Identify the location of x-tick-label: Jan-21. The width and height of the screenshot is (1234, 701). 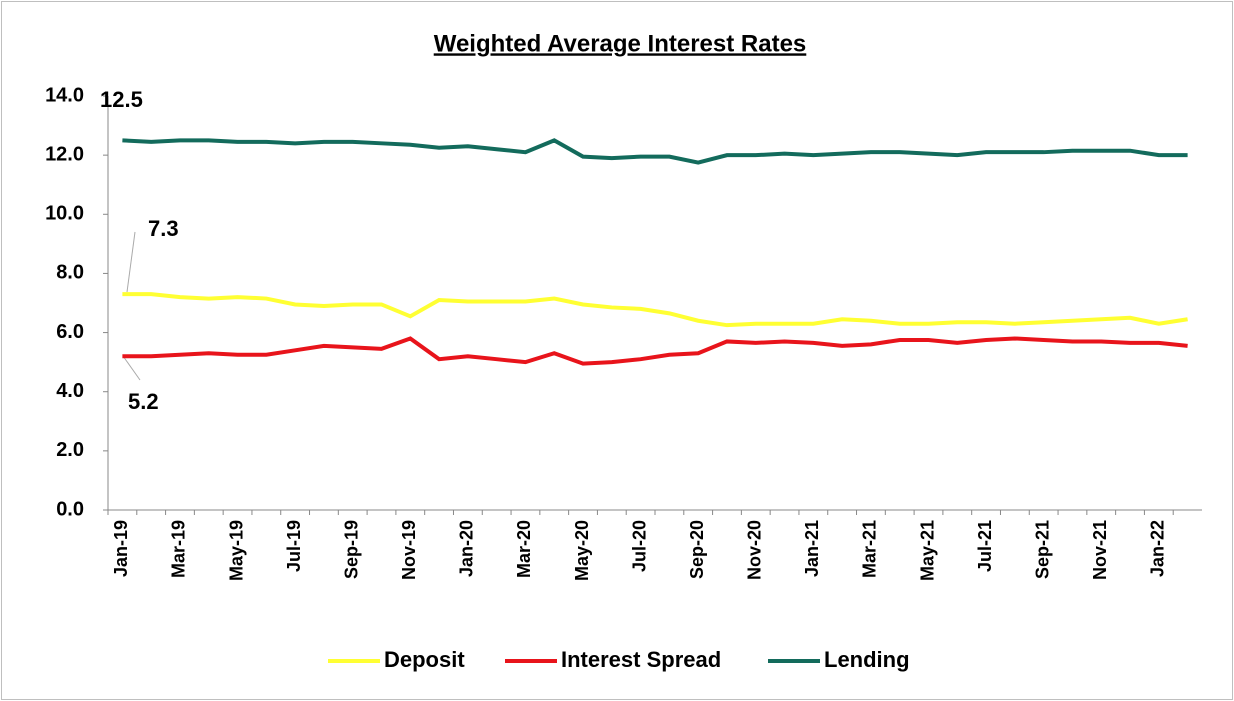
(812, 548).